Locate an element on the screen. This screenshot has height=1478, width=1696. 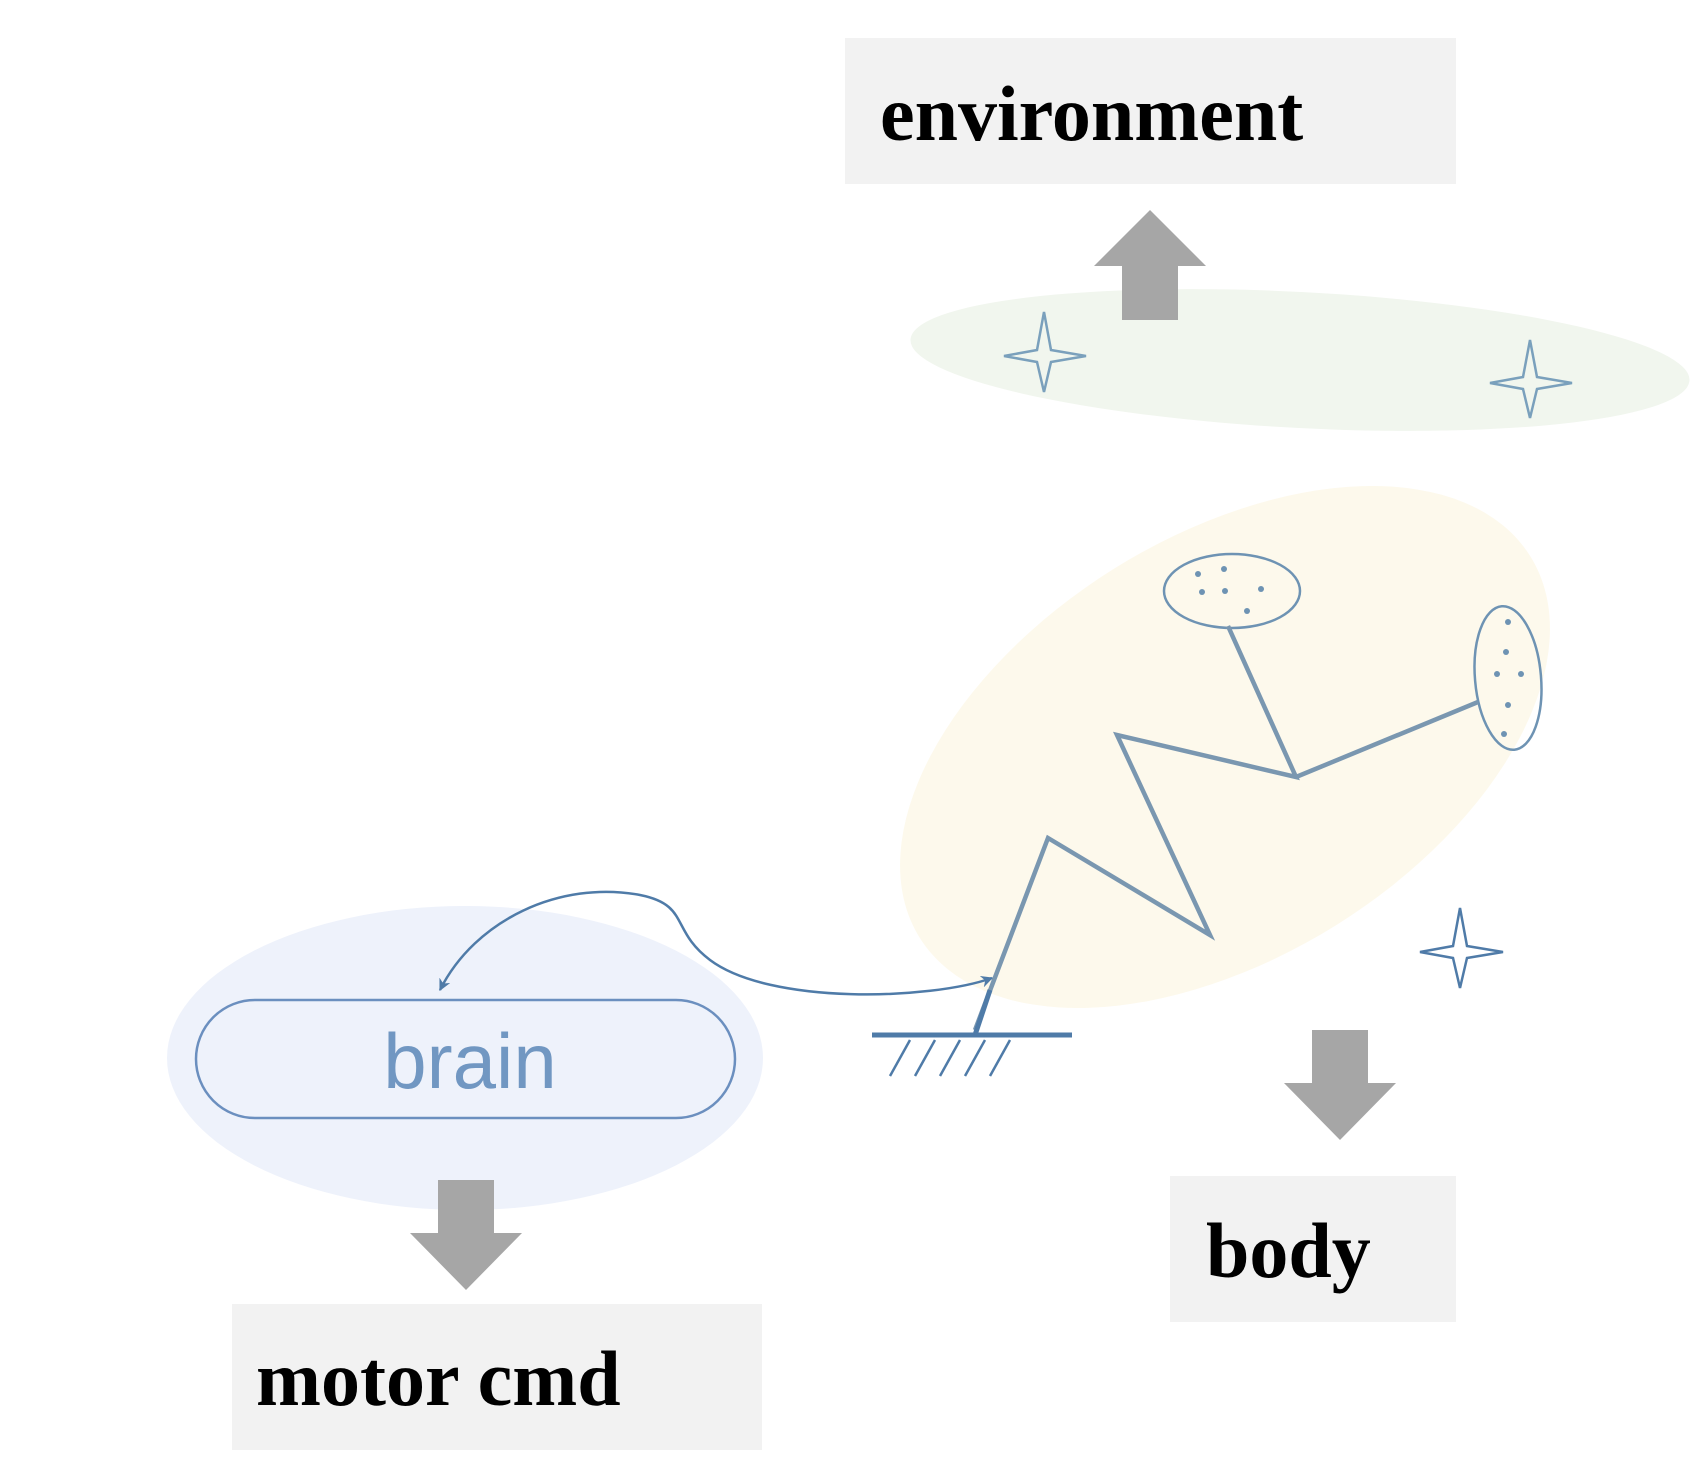
motor-cmd-label: motor cmd is located at coordinates (497, 1377).